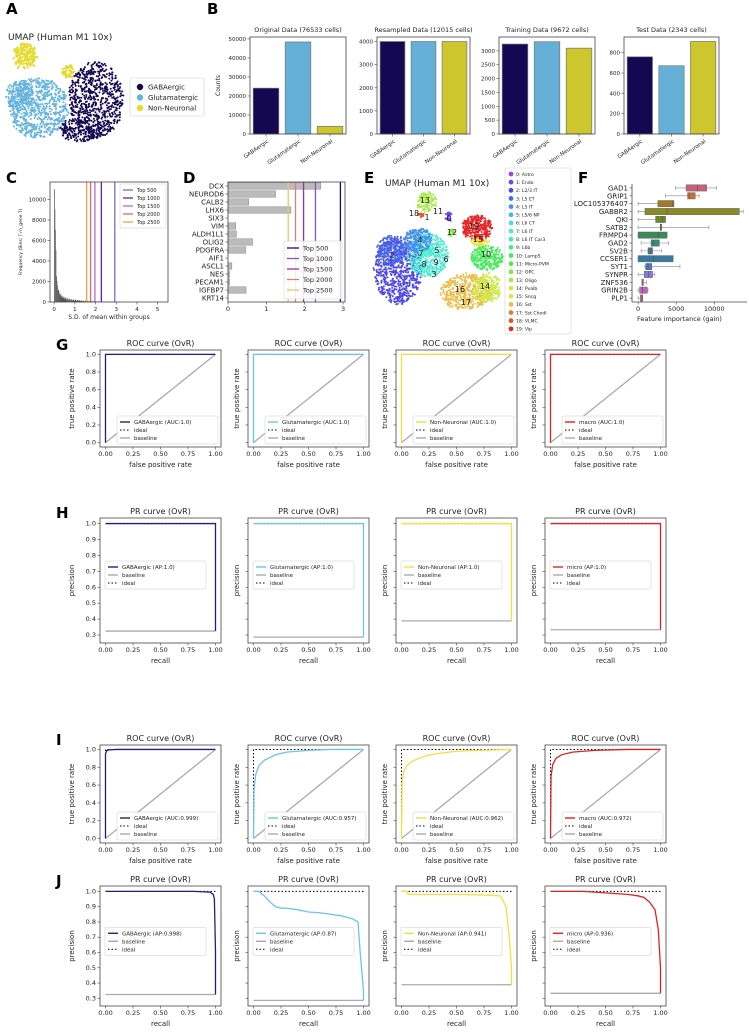  Describe the element at coordinates (109, 242) in the screenshot. I see `plot-frame` at that location.